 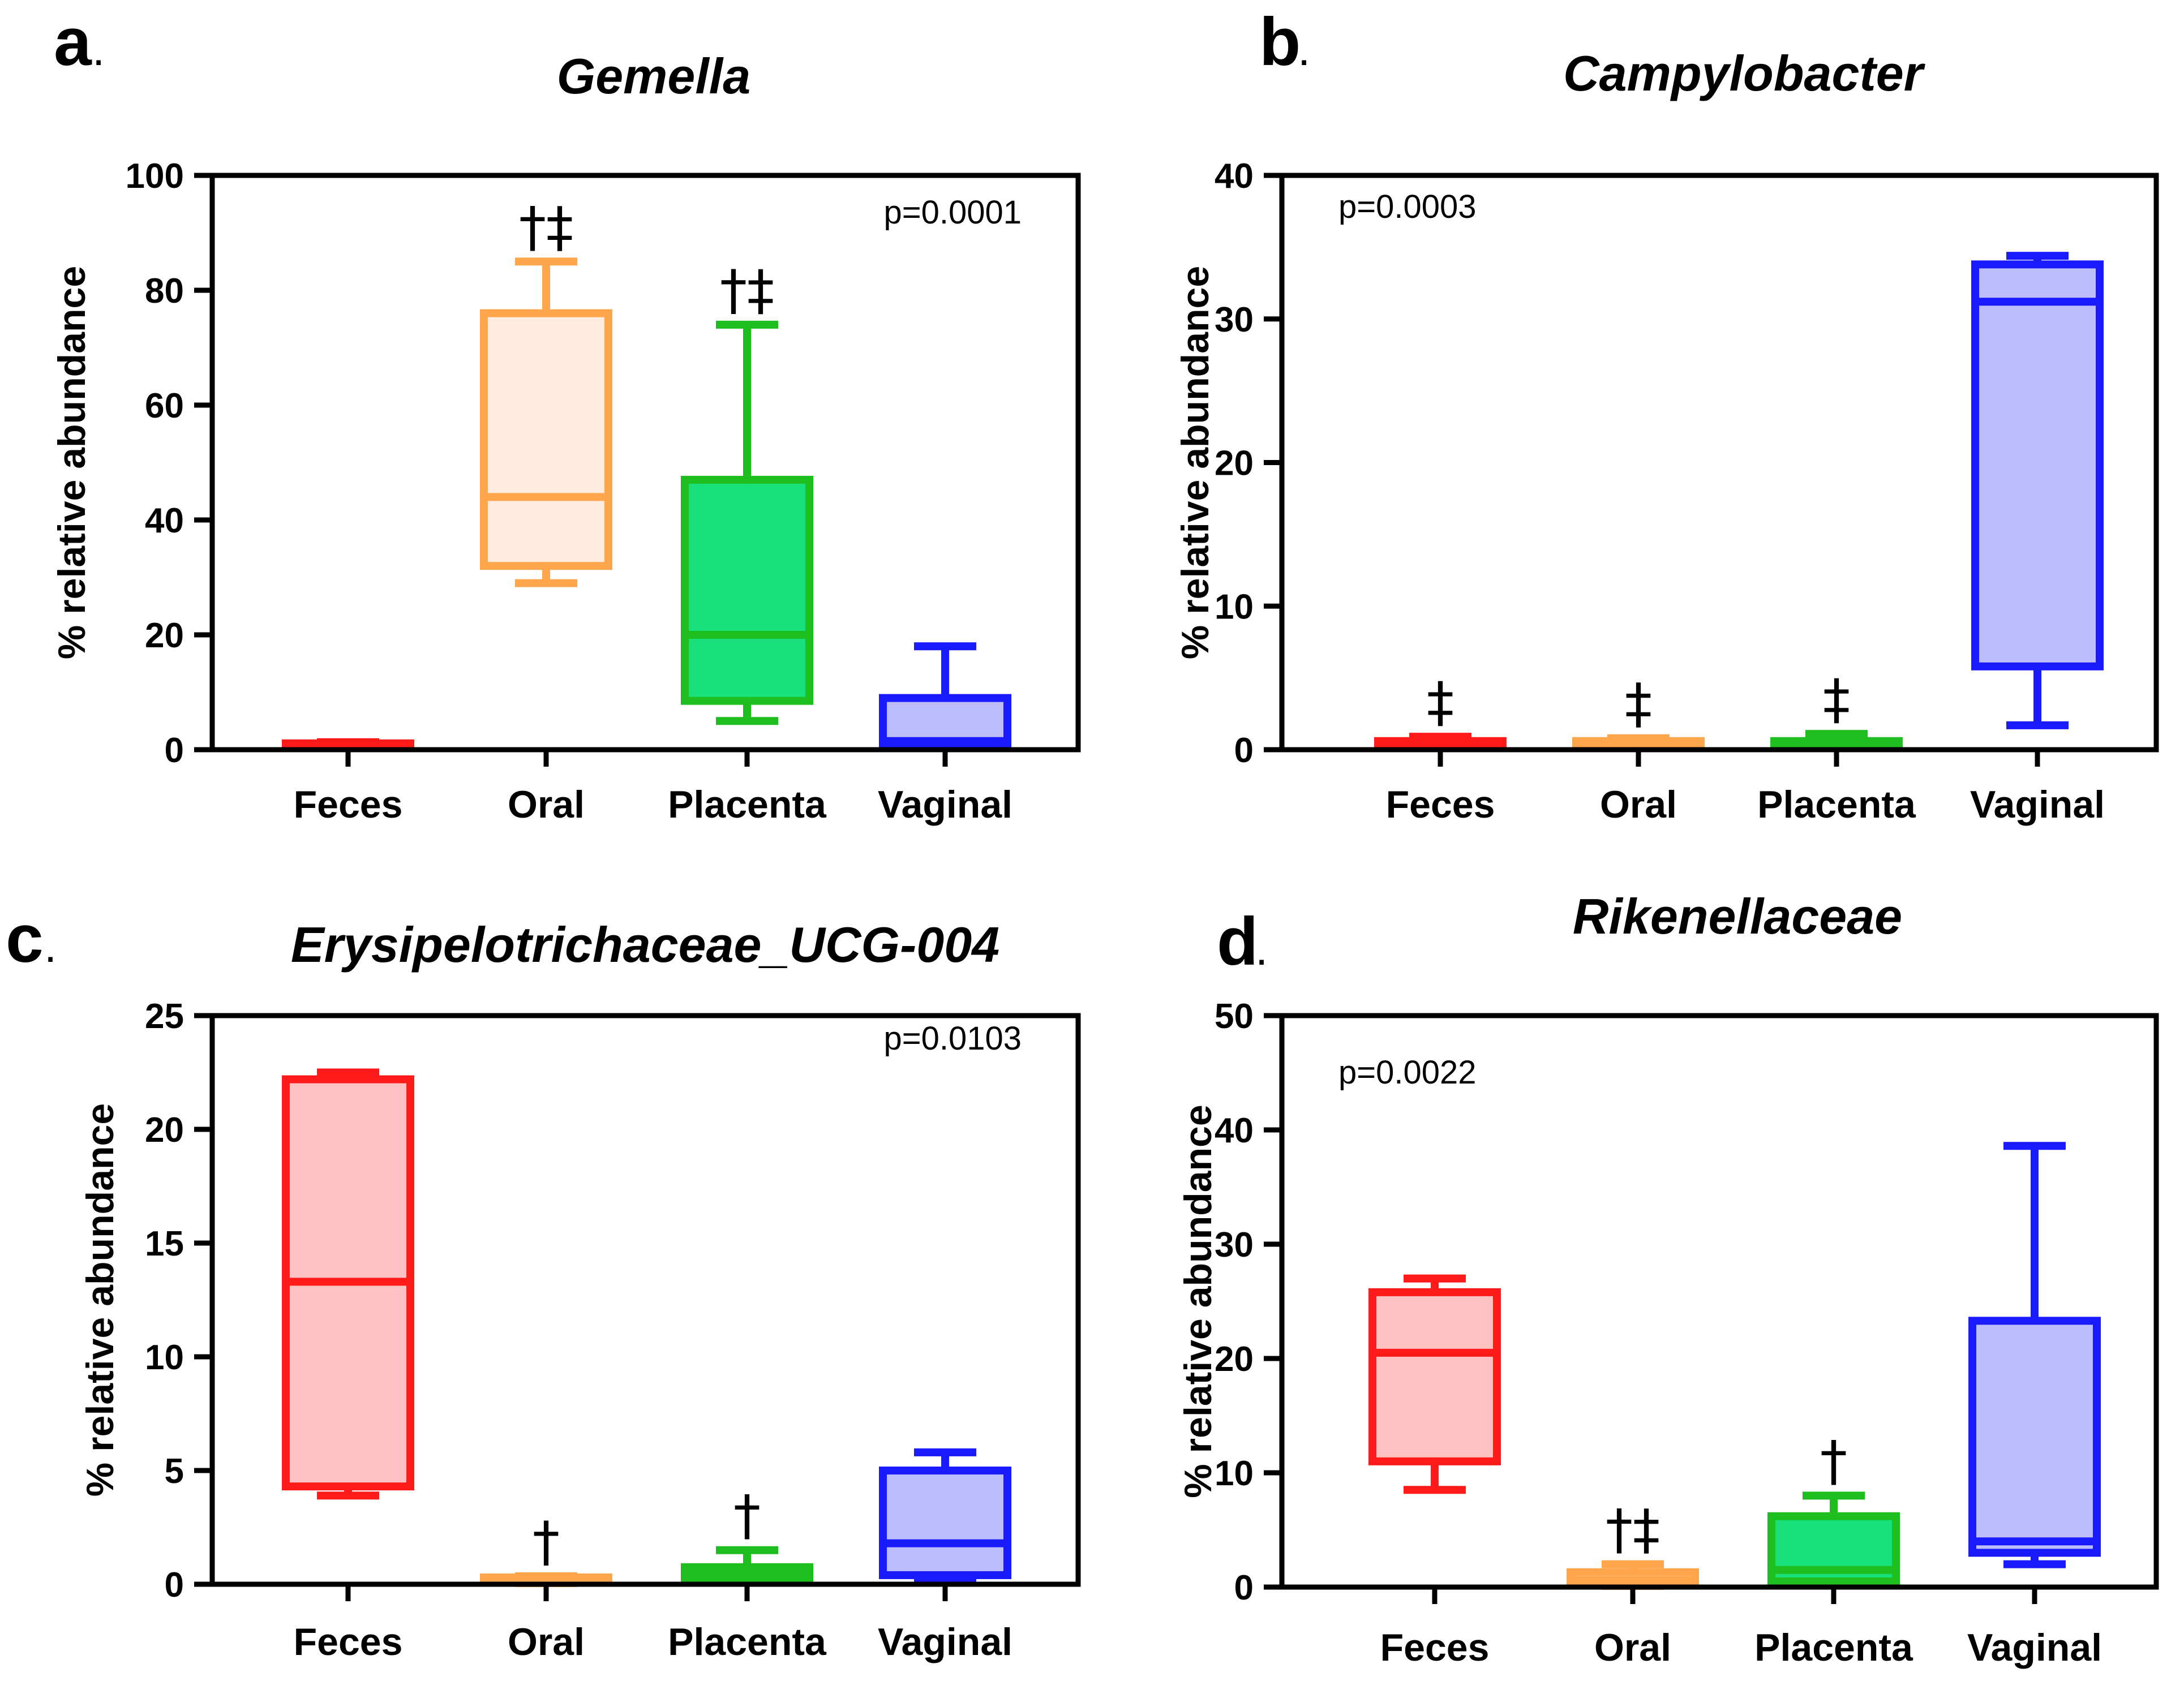 I want to click on p-value: p=0.0001, so click(x=952, y=212).